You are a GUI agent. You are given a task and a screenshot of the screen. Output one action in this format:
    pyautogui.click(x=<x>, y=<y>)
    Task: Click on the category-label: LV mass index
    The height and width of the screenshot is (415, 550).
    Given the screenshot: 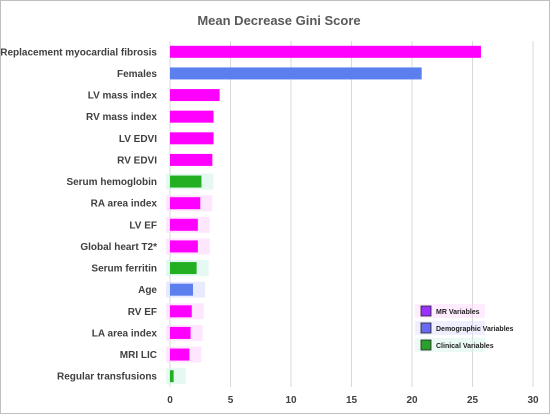 What is the action you would take?
    pyautogui.click(x=123, y=96)
    